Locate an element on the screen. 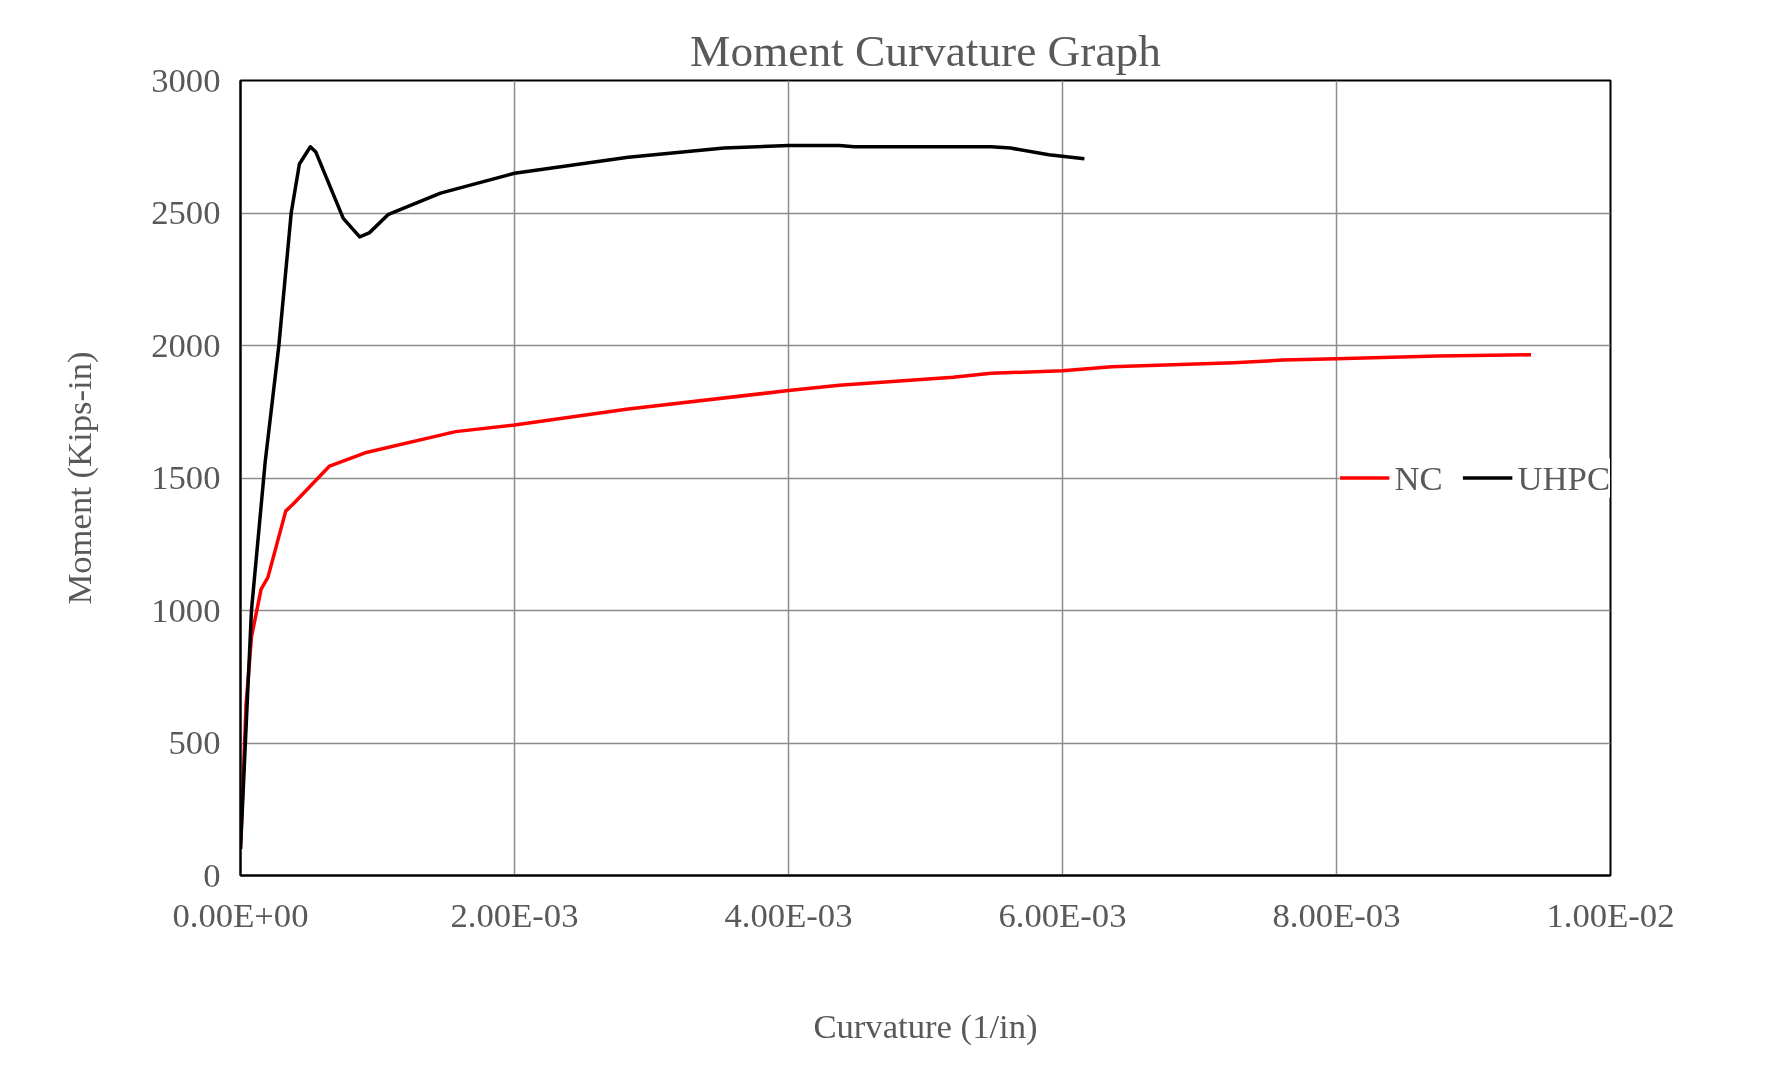 The width and height of the screenshot is (1767, 1081). legend-label: NC is located at coordinates (1418, 477).